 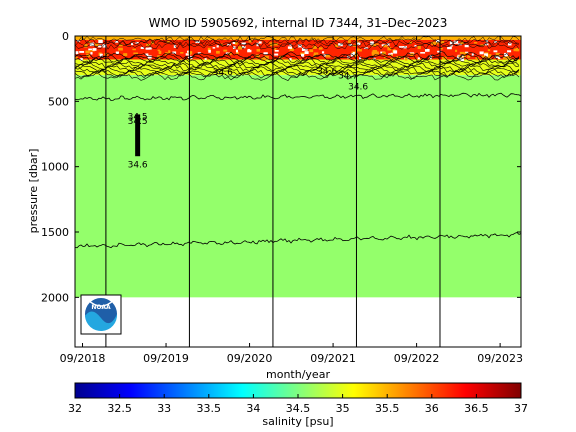 What do you see at coordinates (166, 358) in the screenshot?
I see `x-tick-label: 09/2019` at bounding box center [166, 358].